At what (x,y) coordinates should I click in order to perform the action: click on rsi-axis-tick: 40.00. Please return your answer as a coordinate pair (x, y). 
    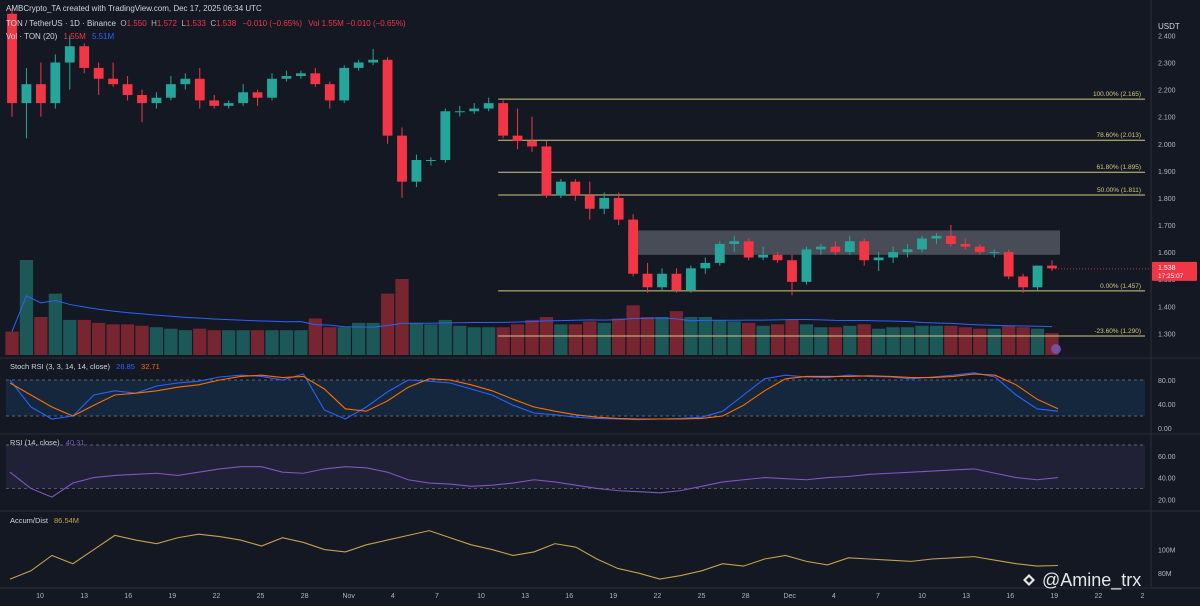
    Looking at the image, I should click on (1167, 479).